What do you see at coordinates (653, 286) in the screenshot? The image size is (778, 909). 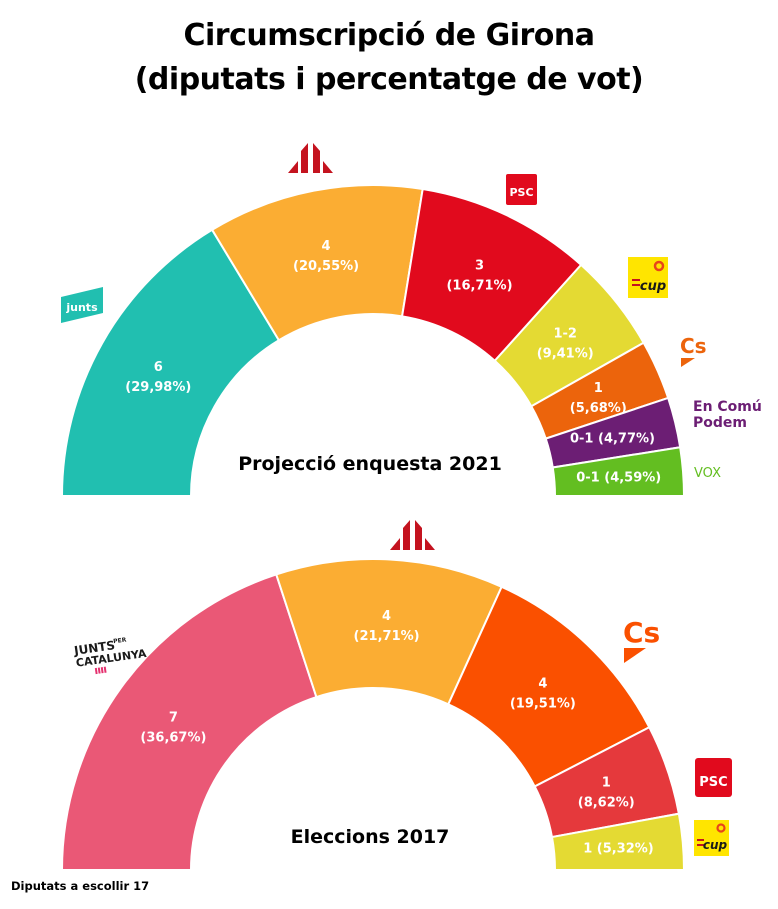 I see `cup-logo-text: cup` at bounding box center [653, 286].